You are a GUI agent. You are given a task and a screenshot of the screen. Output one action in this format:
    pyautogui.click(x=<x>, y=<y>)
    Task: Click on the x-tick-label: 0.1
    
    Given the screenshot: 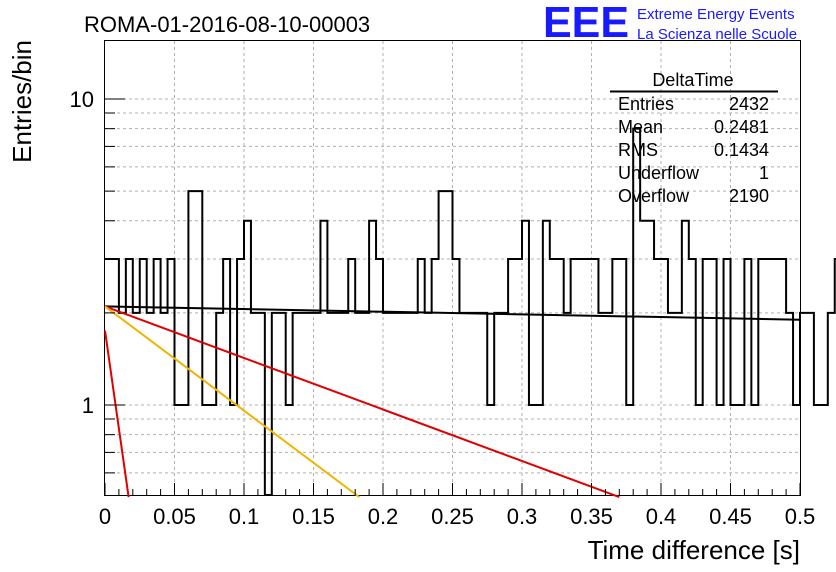 What is the action you would take?
    pyautogui.click(x=244, y=516)
    